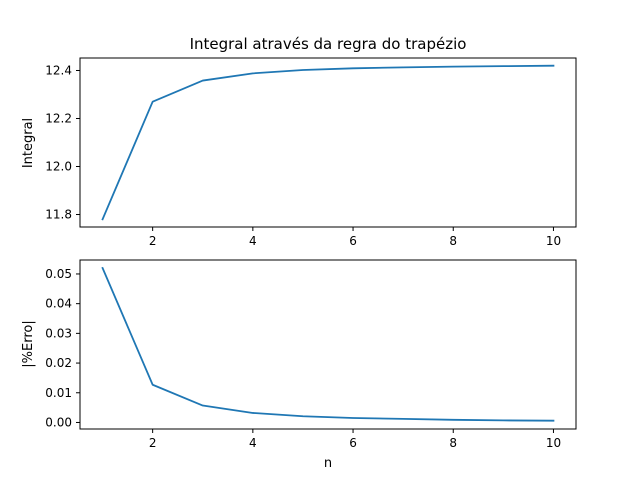 The height and width of the screenshot is (480, 640). Describe the element at coordinates (58, 274) in the screenshot. I see `bottom-y-tick-label: 0.05` at that location.